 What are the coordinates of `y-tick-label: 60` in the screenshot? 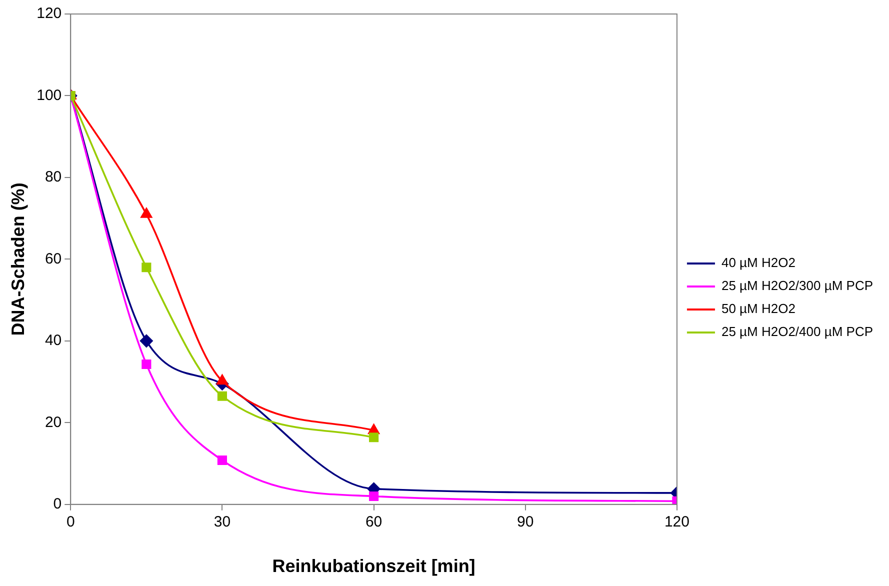 It's located at (53, 259).